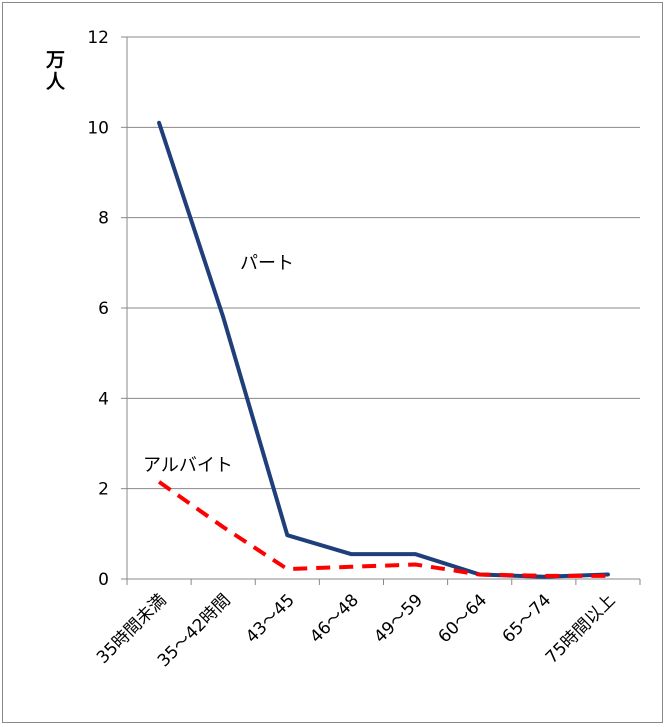 Image resolution: width=667 pixels, height=727 pixels. I want to click on y-tick-label: 10, so click(98, 128).